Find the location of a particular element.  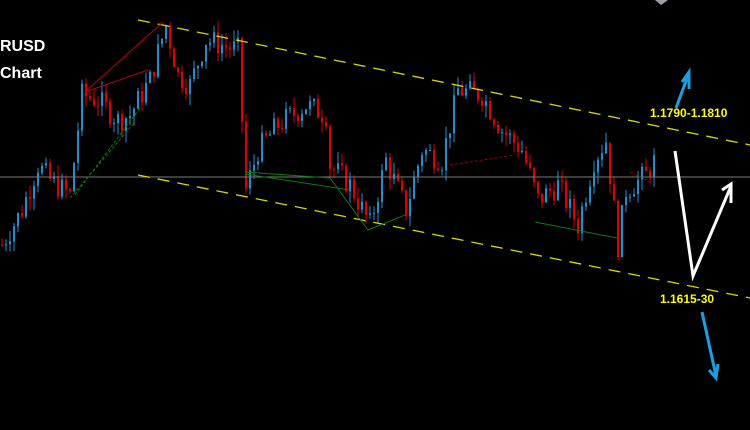

lower-target-label: 1.1615-30 is located at coordinates (687, 299).